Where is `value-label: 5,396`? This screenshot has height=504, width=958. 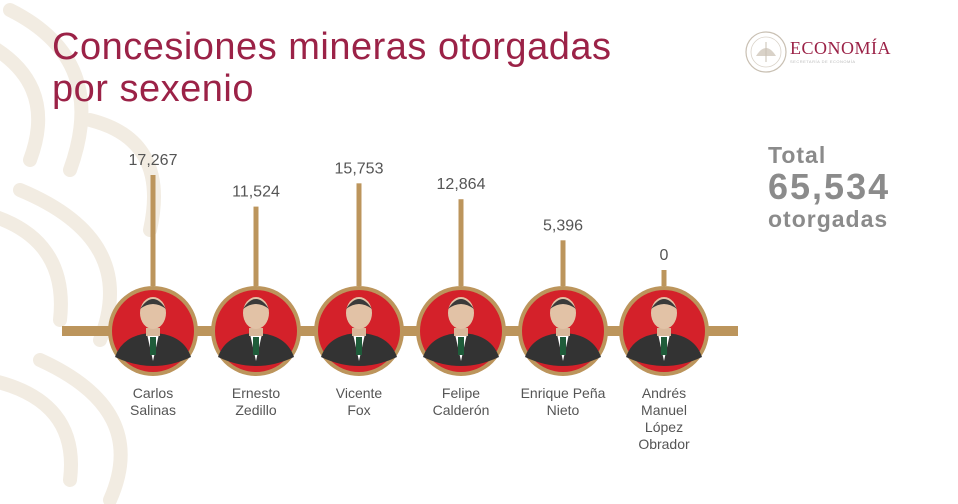 value-label: 5,396 is located at coordinates (563, 225).